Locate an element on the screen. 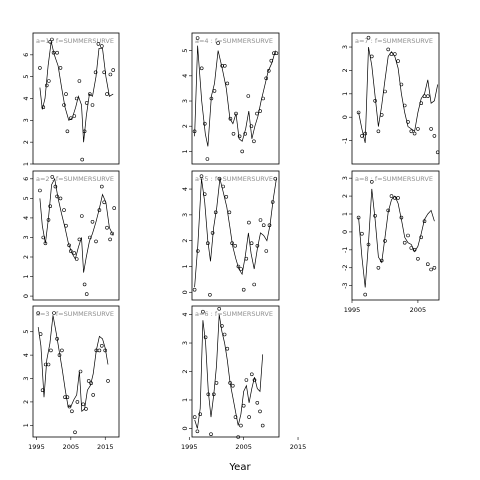 This screenshot has width=480, height=480. y-tick-label: -2 is located at coordinates (345, 268).